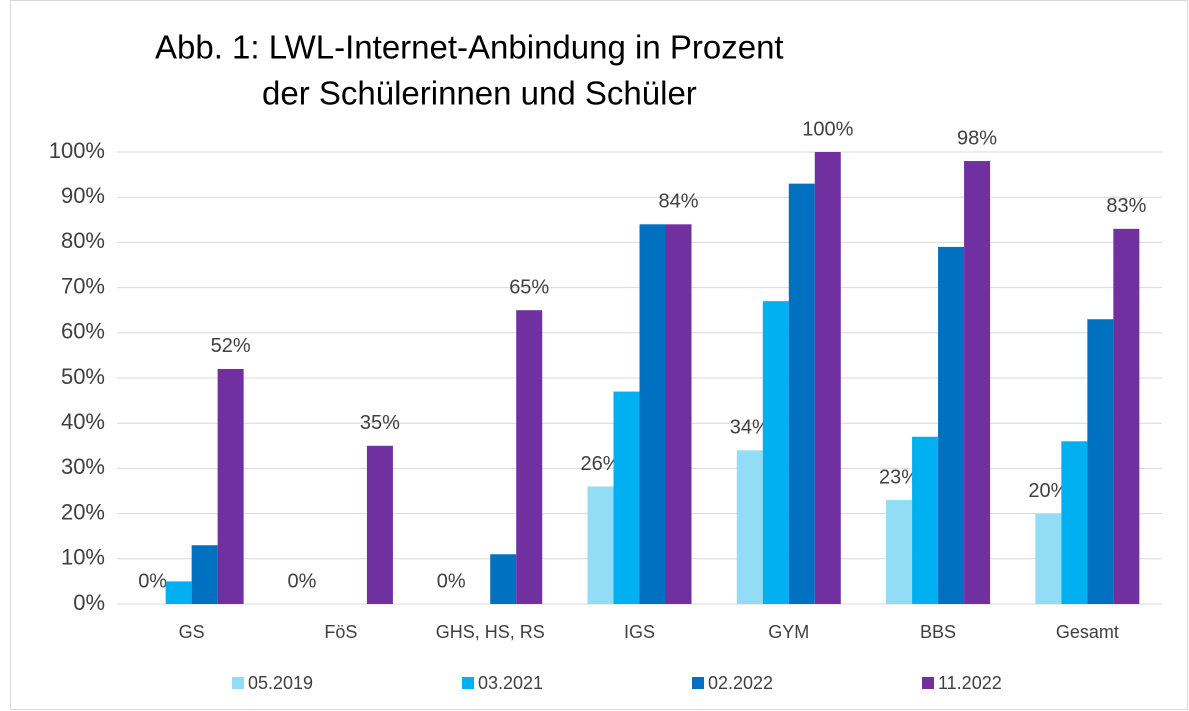 This screenshot has width=1189, height=711. I want to click on data-label: 26%, so click(600, 464).